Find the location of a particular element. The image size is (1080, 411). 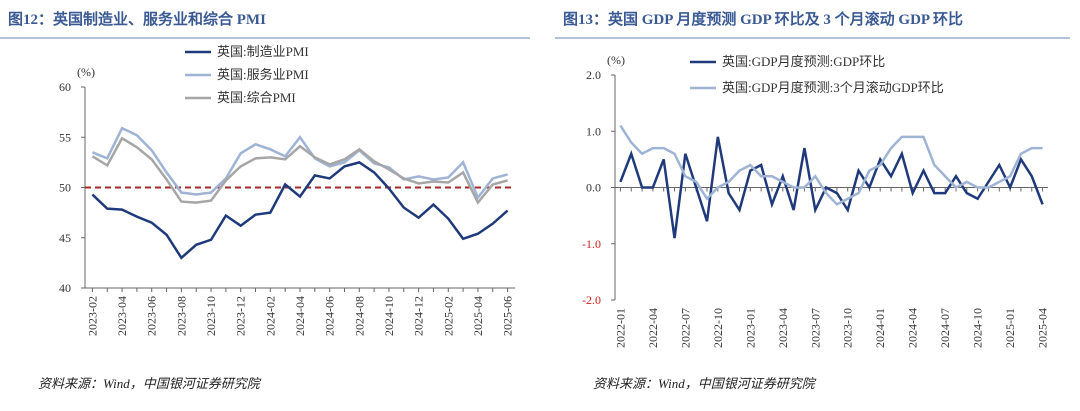

x-tick-label: 2022-01 is located at coordinates (620, 328).